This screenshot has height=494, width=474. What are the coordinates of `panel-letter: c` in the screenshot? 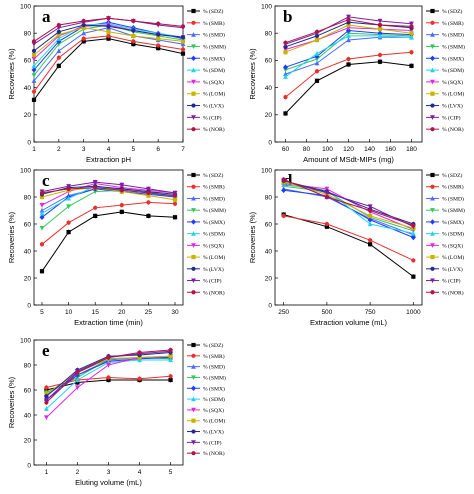 It's located at (46, 180).